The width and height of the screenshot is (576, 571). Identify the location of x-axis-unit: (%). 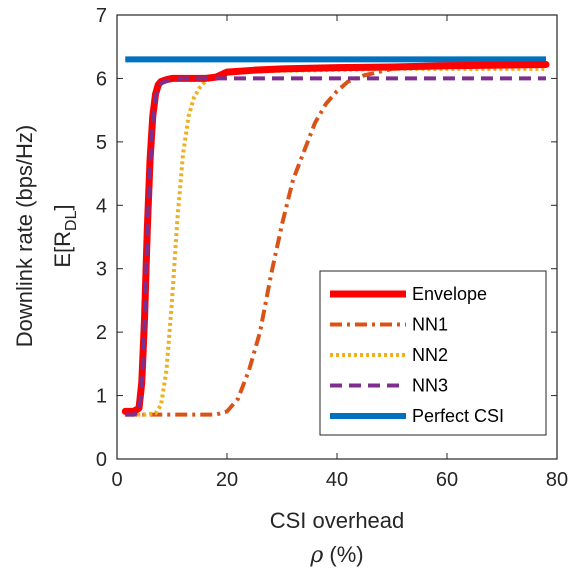
(343, 554).